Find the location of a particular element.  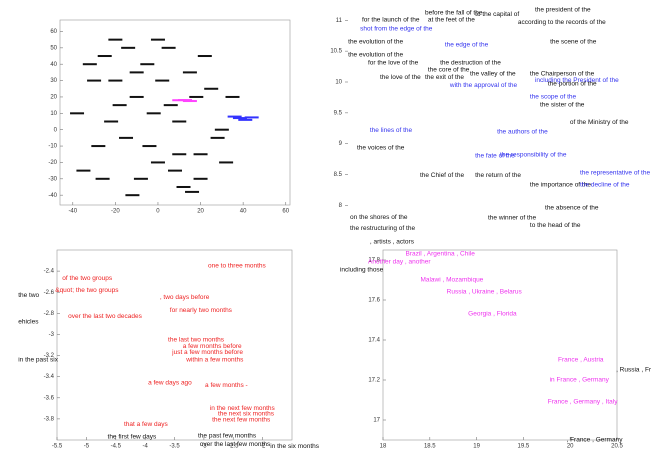

x-tick-label: -4.5 is located at coordinates (116, 447).